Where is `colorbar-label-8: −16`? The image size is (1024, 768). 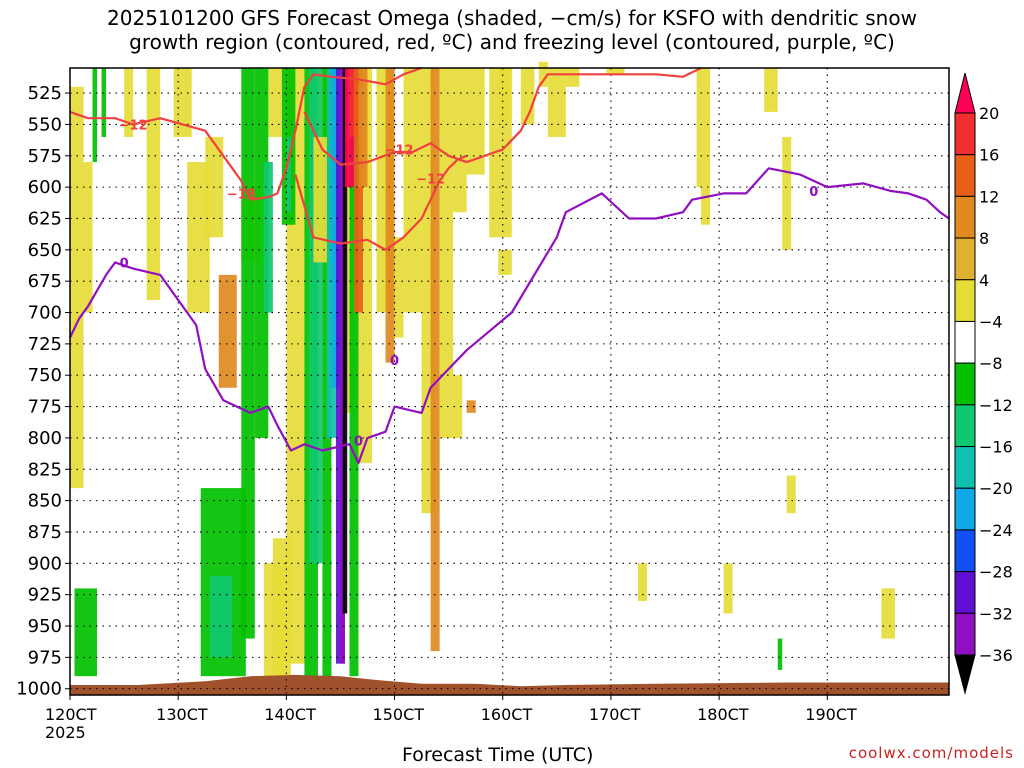
colorbar-label-8: −16 is located at coordinates (996, 447).